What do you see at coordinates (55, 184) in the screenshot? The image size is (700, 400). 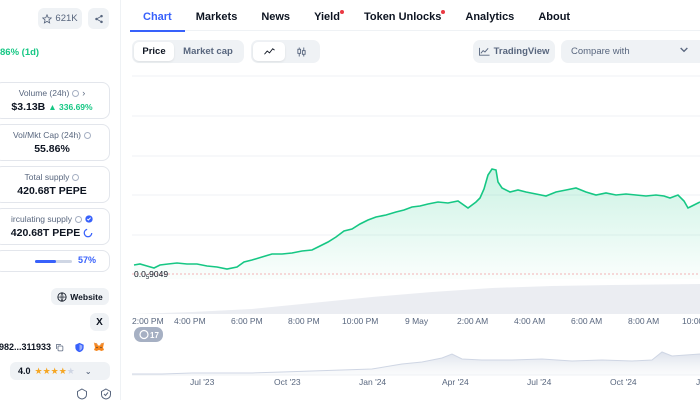 I see `total-supply-card: Total supply 420.68T PEPE` at bounding box center [55, 184].